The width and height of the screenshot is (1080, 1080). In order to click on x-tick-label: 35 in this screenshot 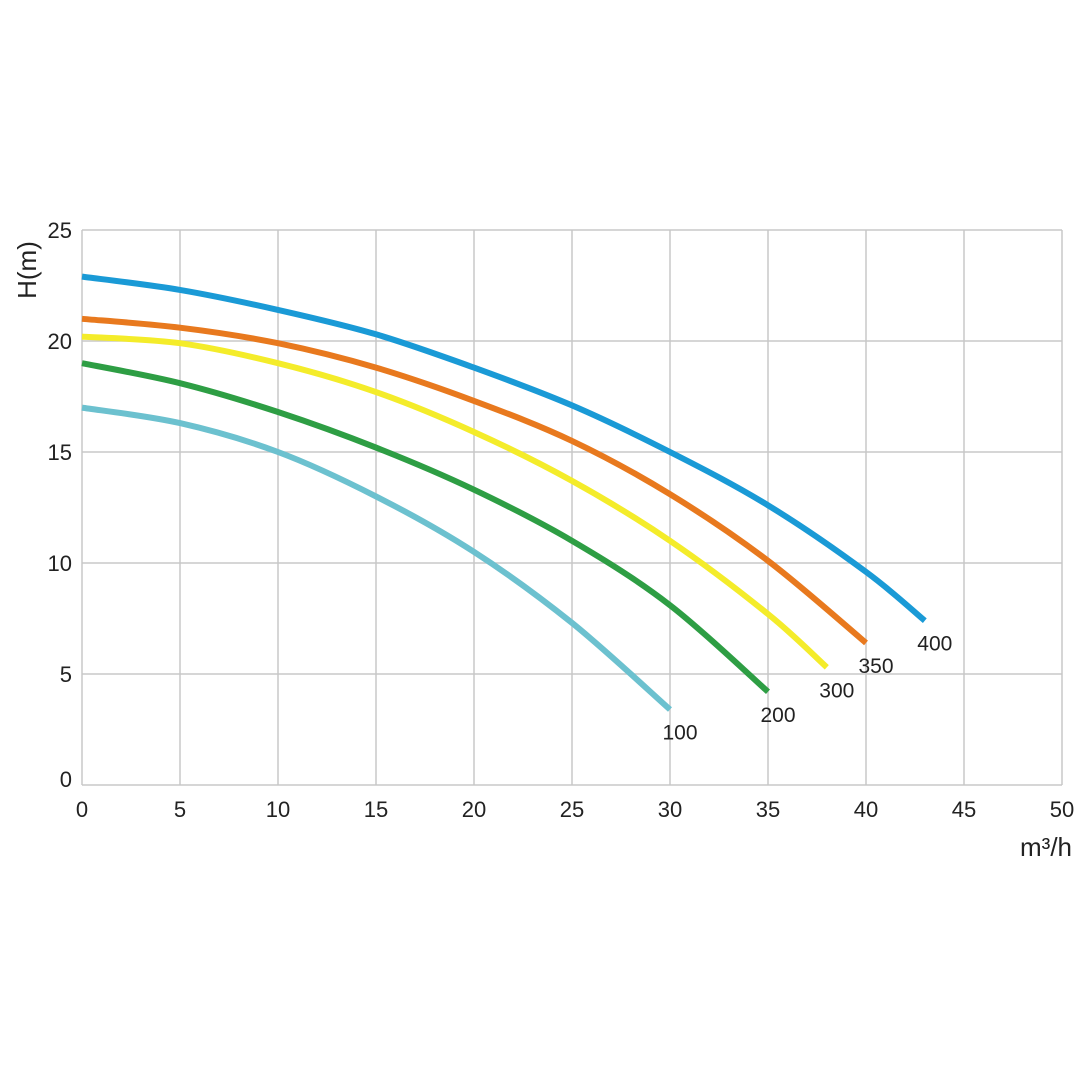, I will do `click(768, 809)`.